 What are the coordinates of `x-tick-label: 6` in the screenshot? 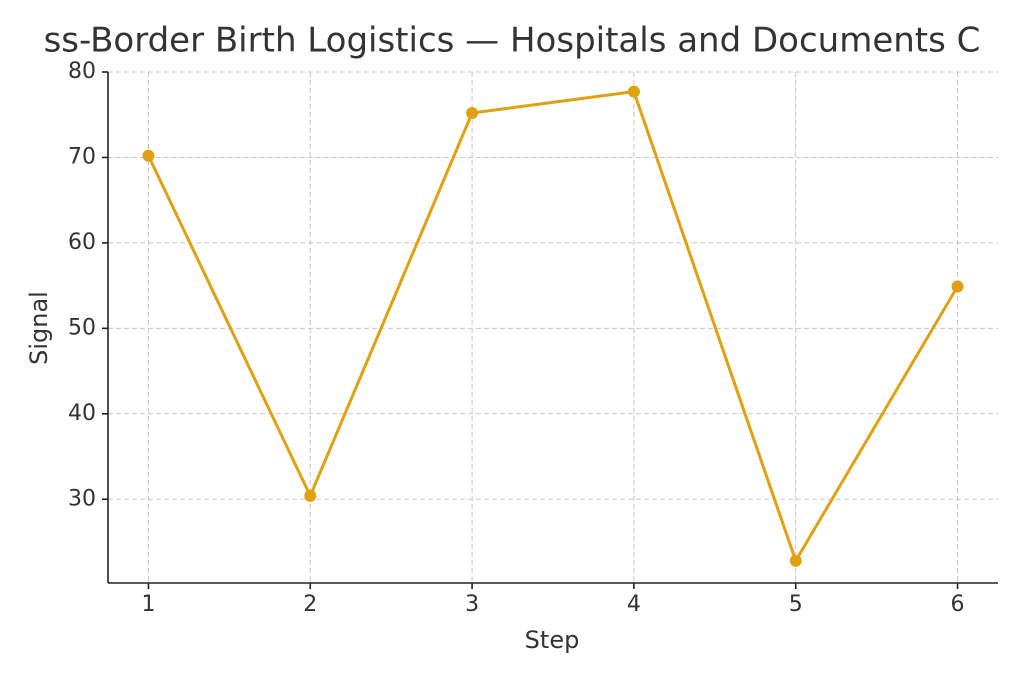 It's located at (958, 604).